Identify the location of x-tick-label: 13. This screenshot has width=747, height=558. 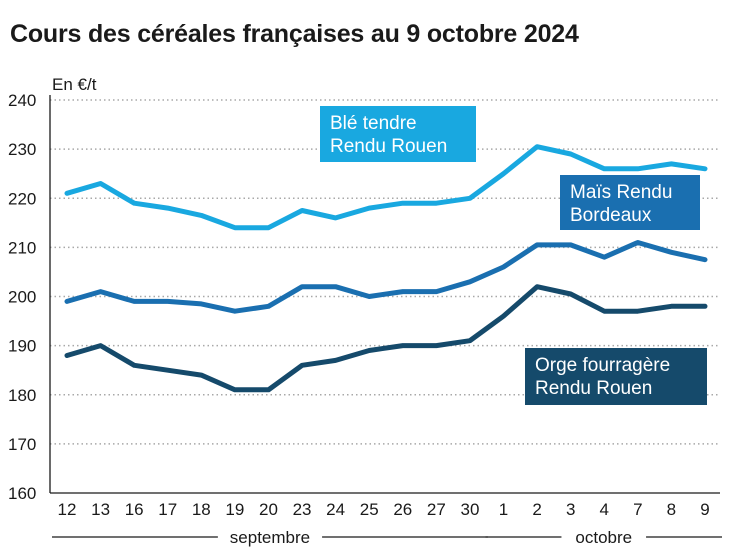
(100, 509).